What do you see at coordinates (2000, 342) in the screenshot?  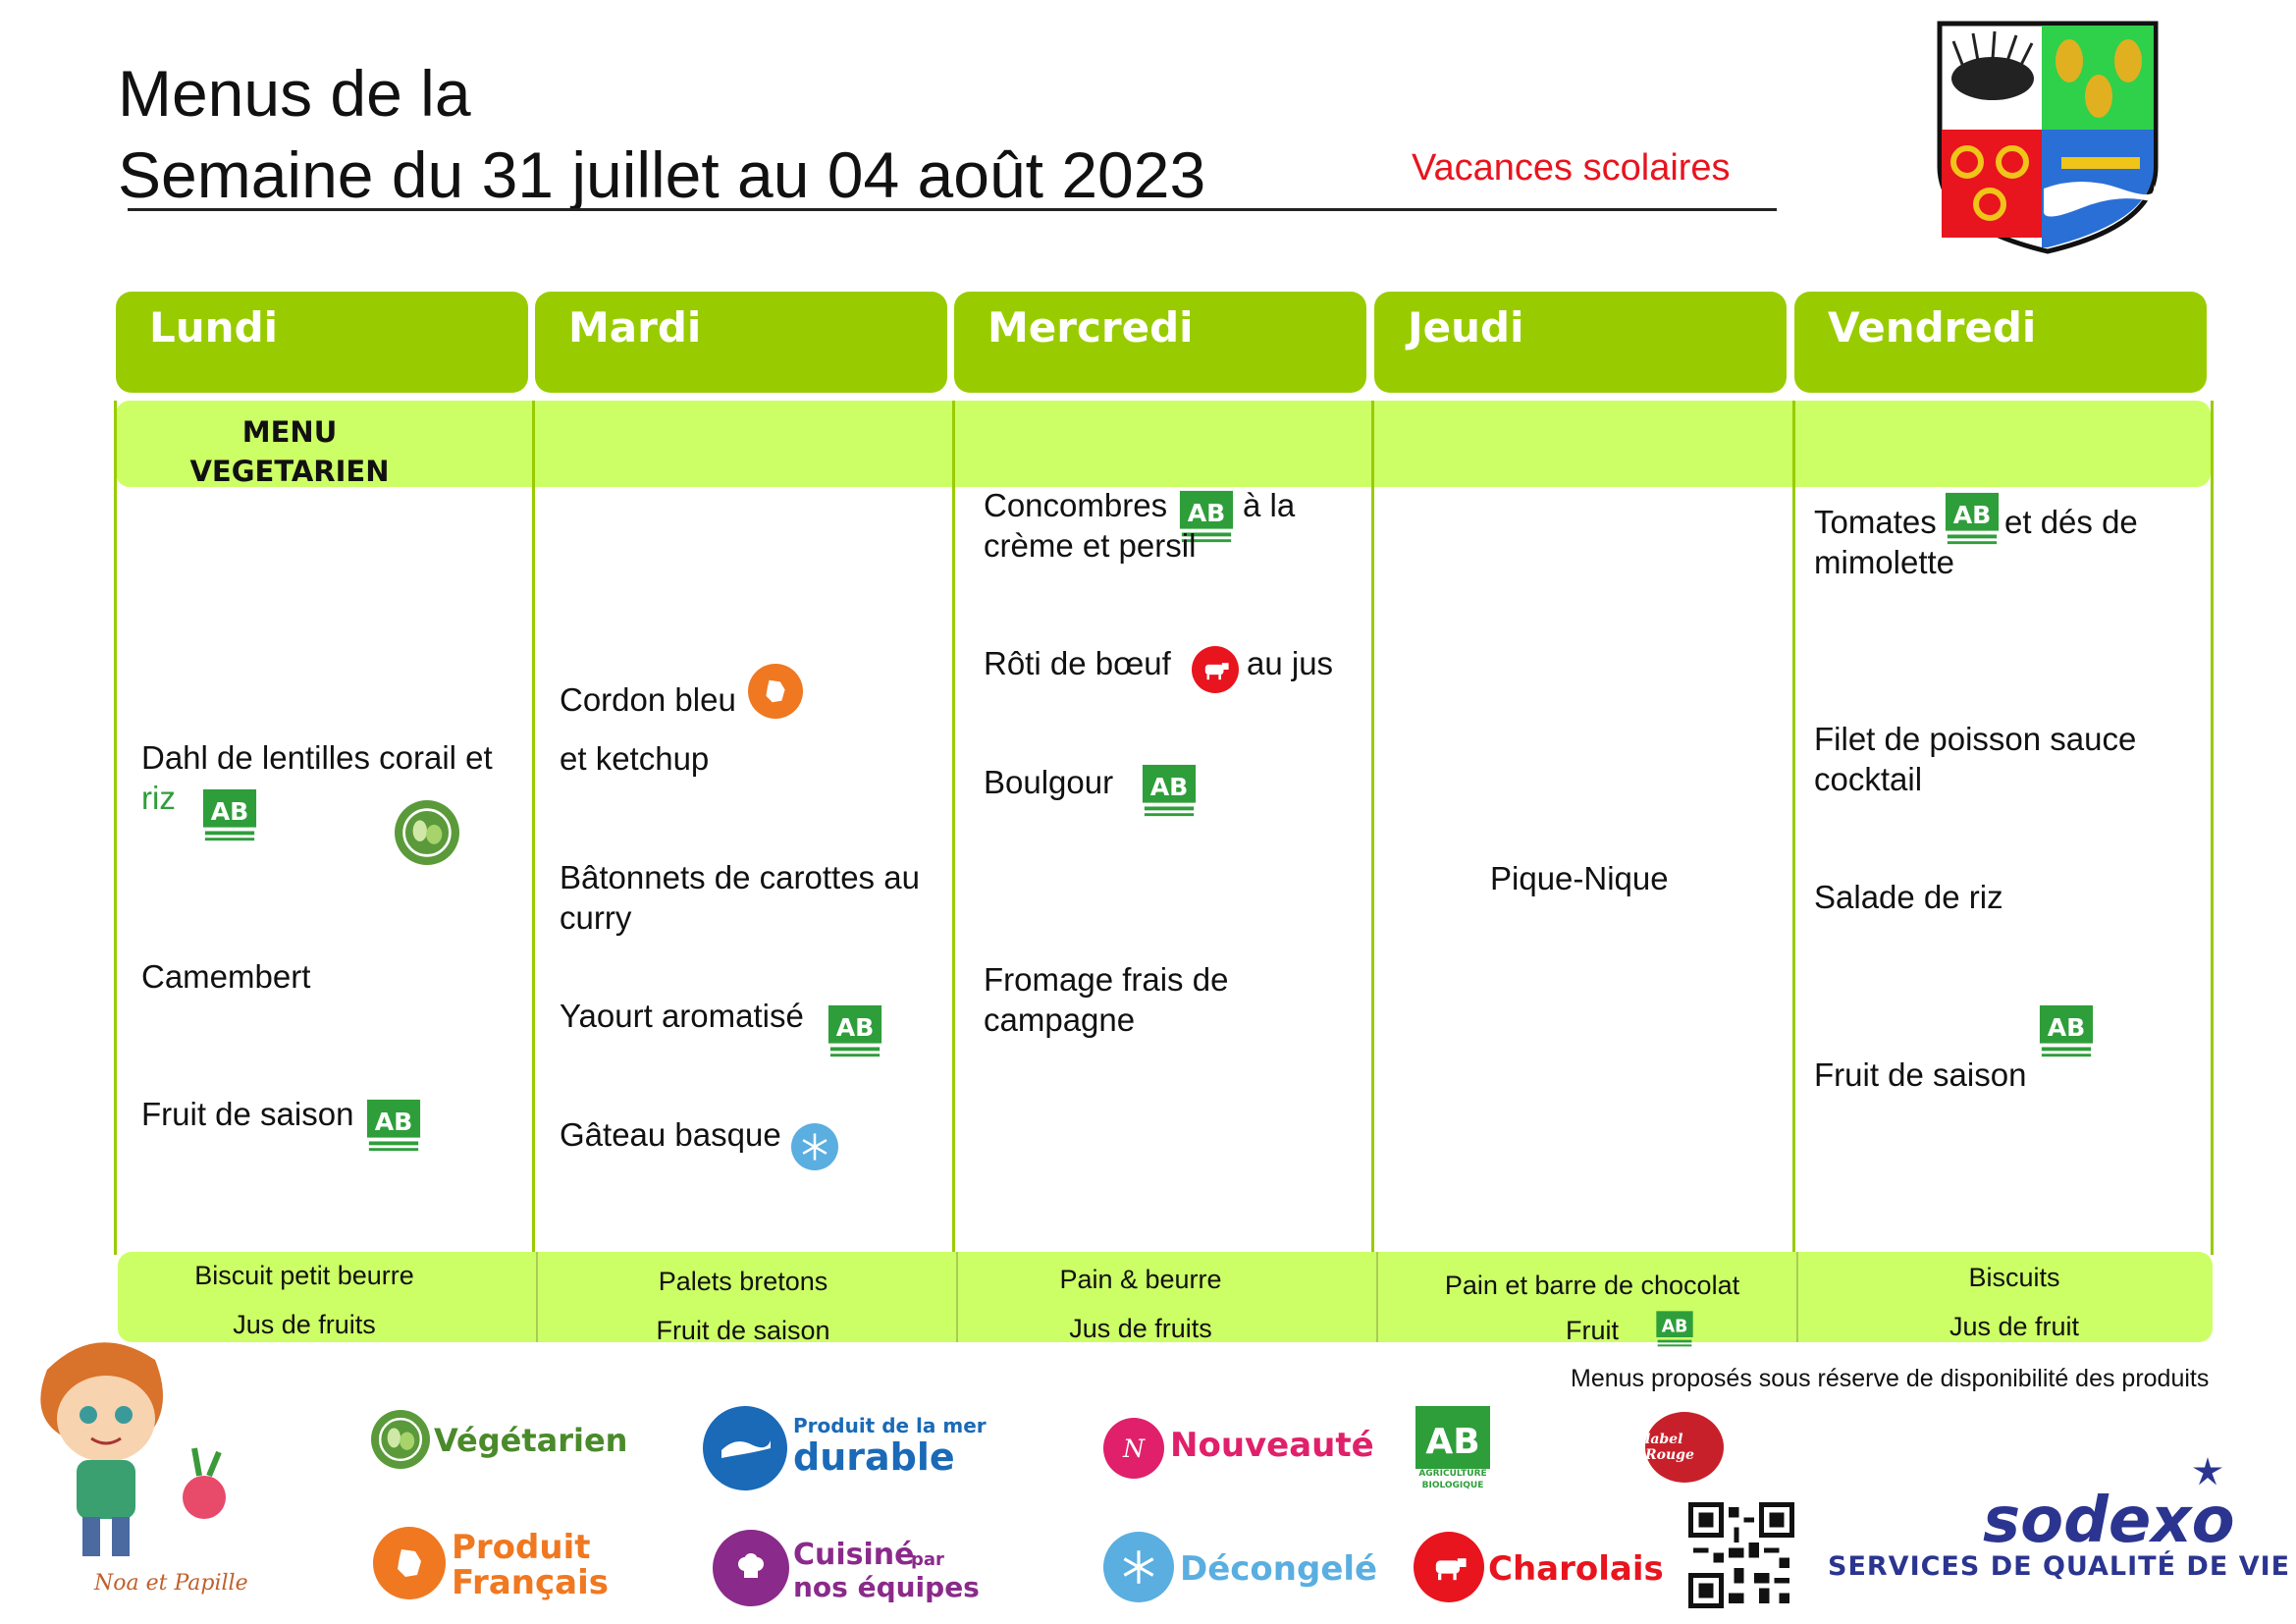 I see `day-header-vendredi: Vendredi` at bounding box center [2000, 342].